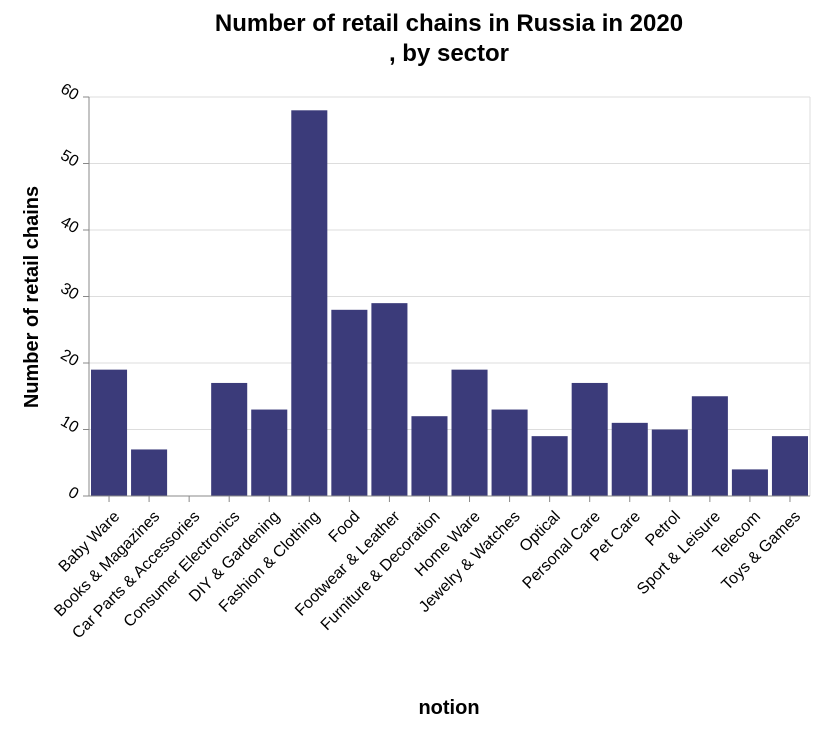 The image size is (818, 735). What do you see at coordinates (629, 459) in the screenshot?
I see `bar-pet-care` at bounding box center [629, 459].